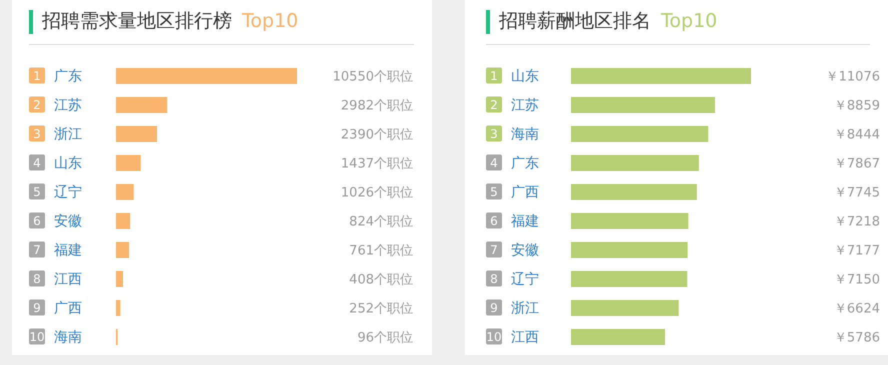  What do you see at coordinates (857, 251) in the screenshot?
I see `data-label: ￥7177` at bounding box center [857, 251].